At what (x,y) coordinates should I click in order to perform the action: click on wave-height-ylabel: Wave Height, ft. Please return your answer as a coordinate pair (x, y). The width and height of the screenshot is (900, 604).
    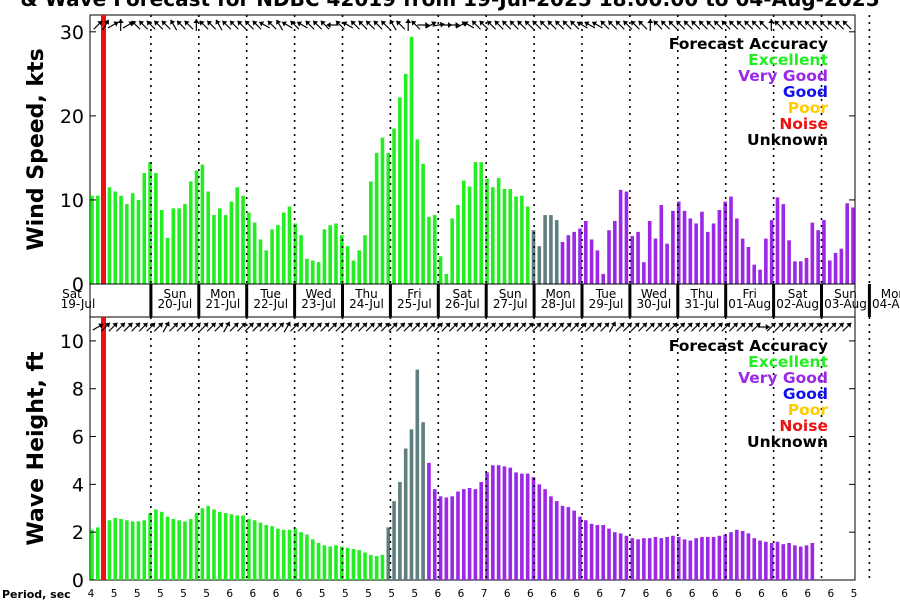
    Looking at the image, I should click on (36, 448).